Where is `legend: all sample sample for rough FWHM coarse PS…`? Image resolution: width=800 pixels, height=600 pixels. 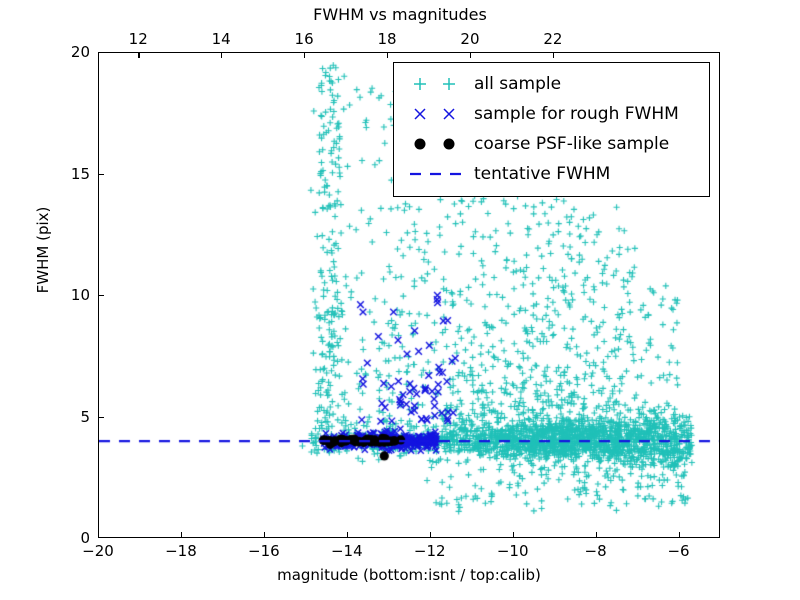
legend: all sample sample for rough FWHM coarse PS… is located at coordinates (551, 129).